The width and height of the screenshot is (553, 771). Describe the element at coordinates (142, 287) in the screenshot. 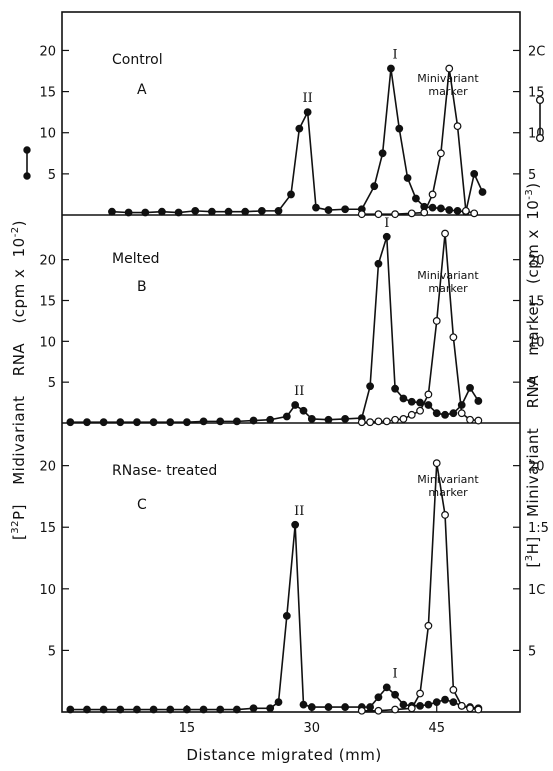

I see `panel-letter: B` at that location.